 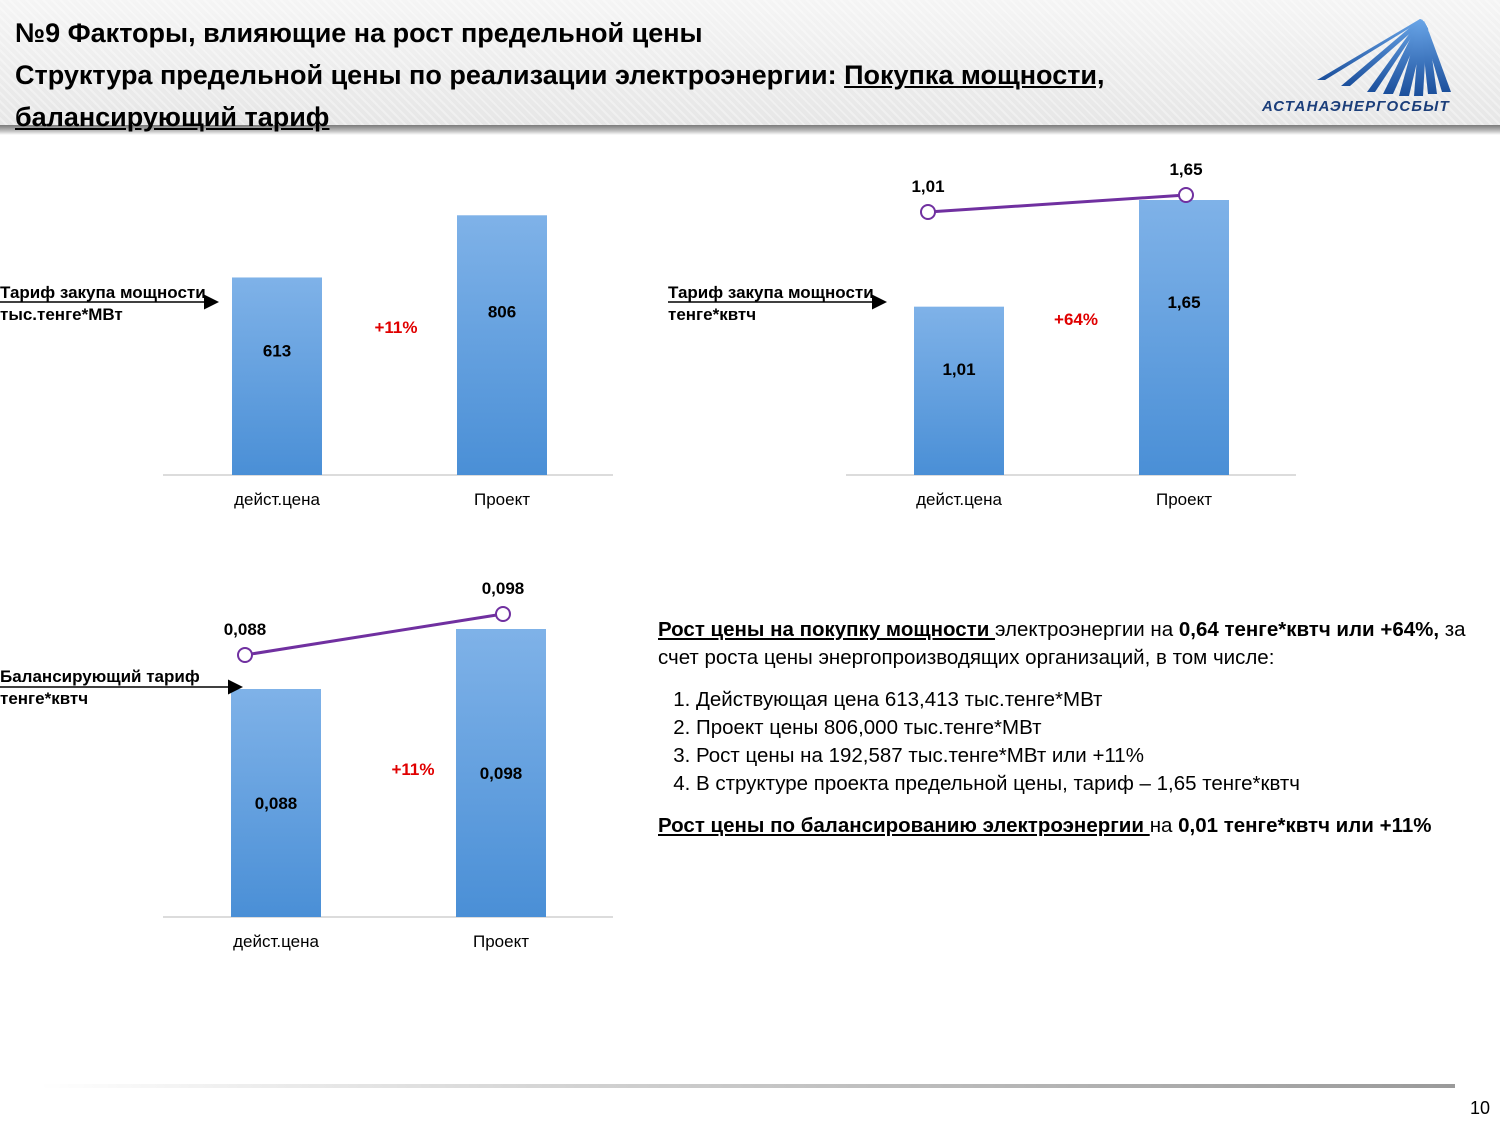 I want to click on chart1-row-label-line2: тыс.тенге*МВт, so click(x=61, y=314).